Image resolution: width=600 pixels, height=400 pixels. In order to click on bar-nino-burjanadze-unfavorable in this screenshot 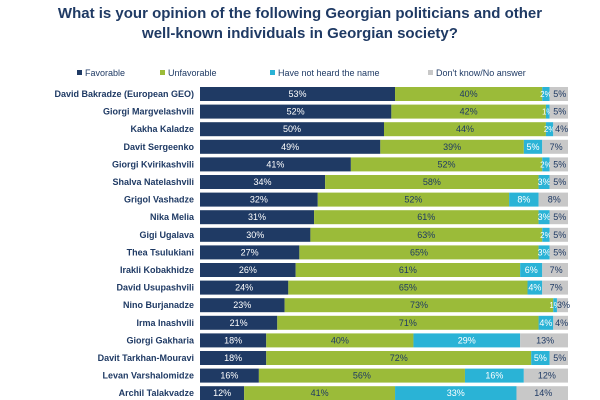, I will do `click(419, 305)`.